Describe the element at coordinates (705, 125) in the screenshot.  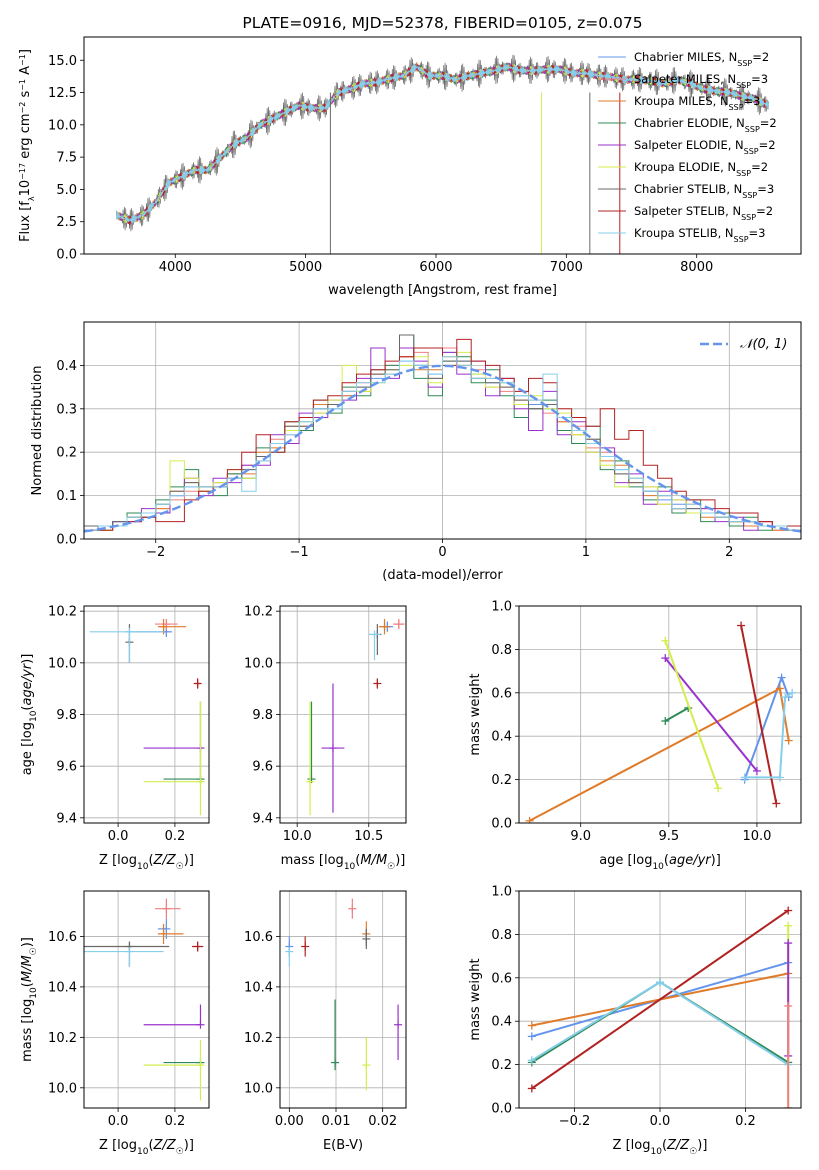
I see `legend-label: Chabrier ELODIE, NSSP=2` at that location.